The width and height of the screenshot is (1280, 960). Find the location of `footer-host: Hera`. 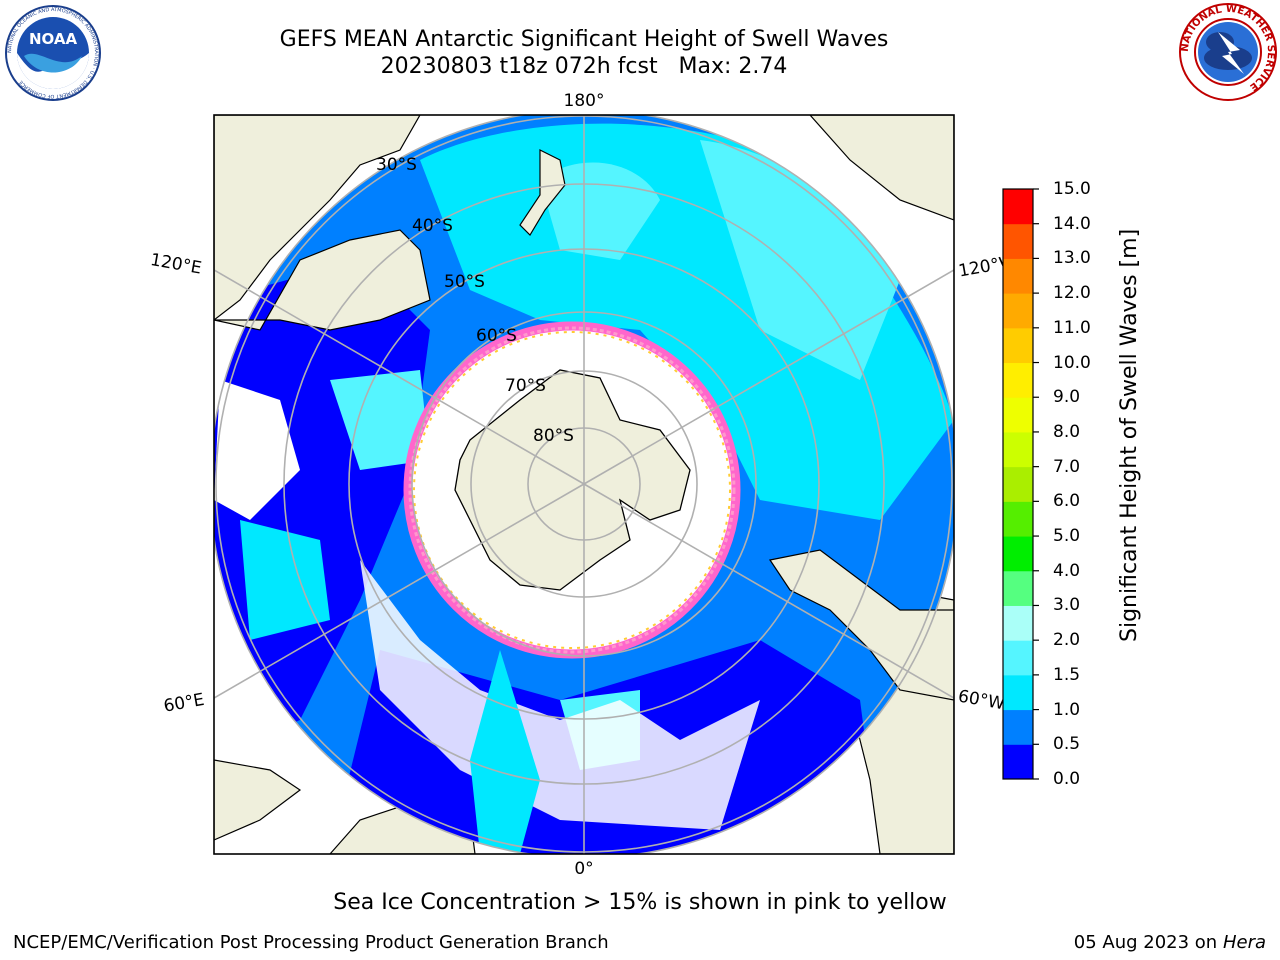

footer-host: Hera is located at coordinates (1244, 942).